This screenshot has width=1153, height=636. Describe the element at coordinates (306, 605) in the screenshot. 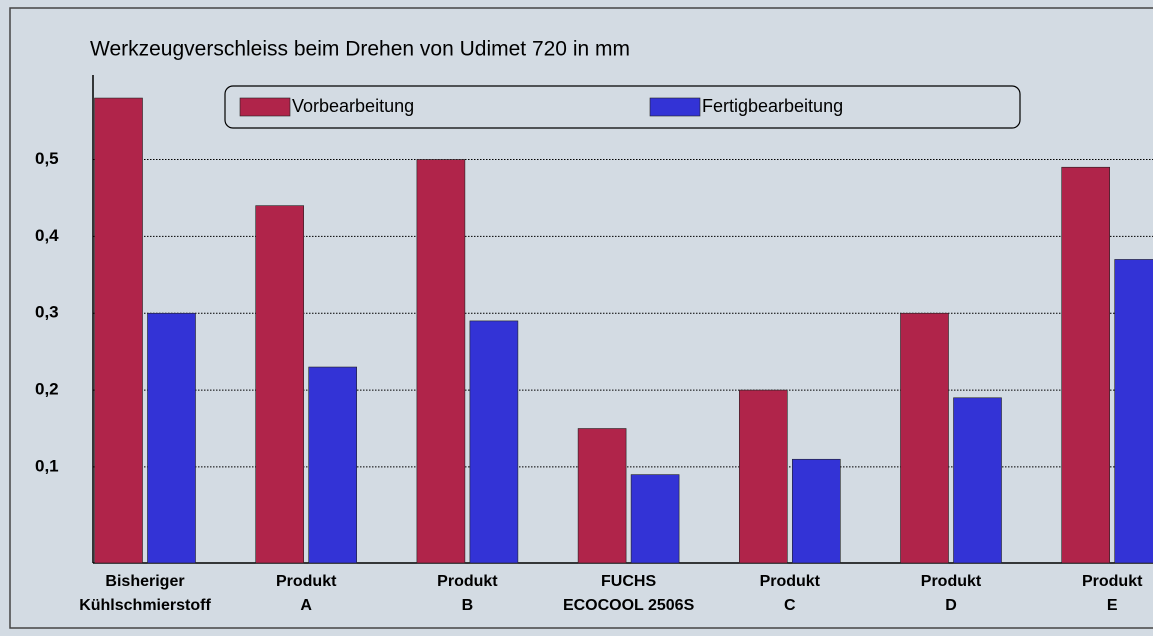

I see `x-tick-label: A` at that location.